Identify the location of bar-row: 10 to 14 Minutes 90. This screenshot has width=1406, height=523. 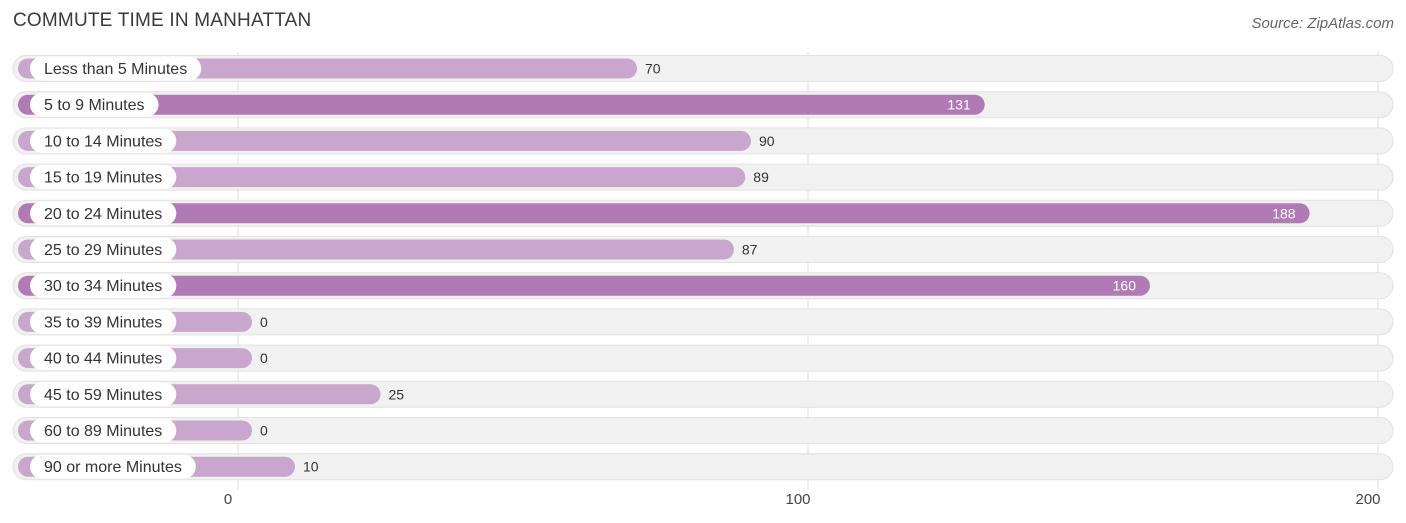
(703, 141).